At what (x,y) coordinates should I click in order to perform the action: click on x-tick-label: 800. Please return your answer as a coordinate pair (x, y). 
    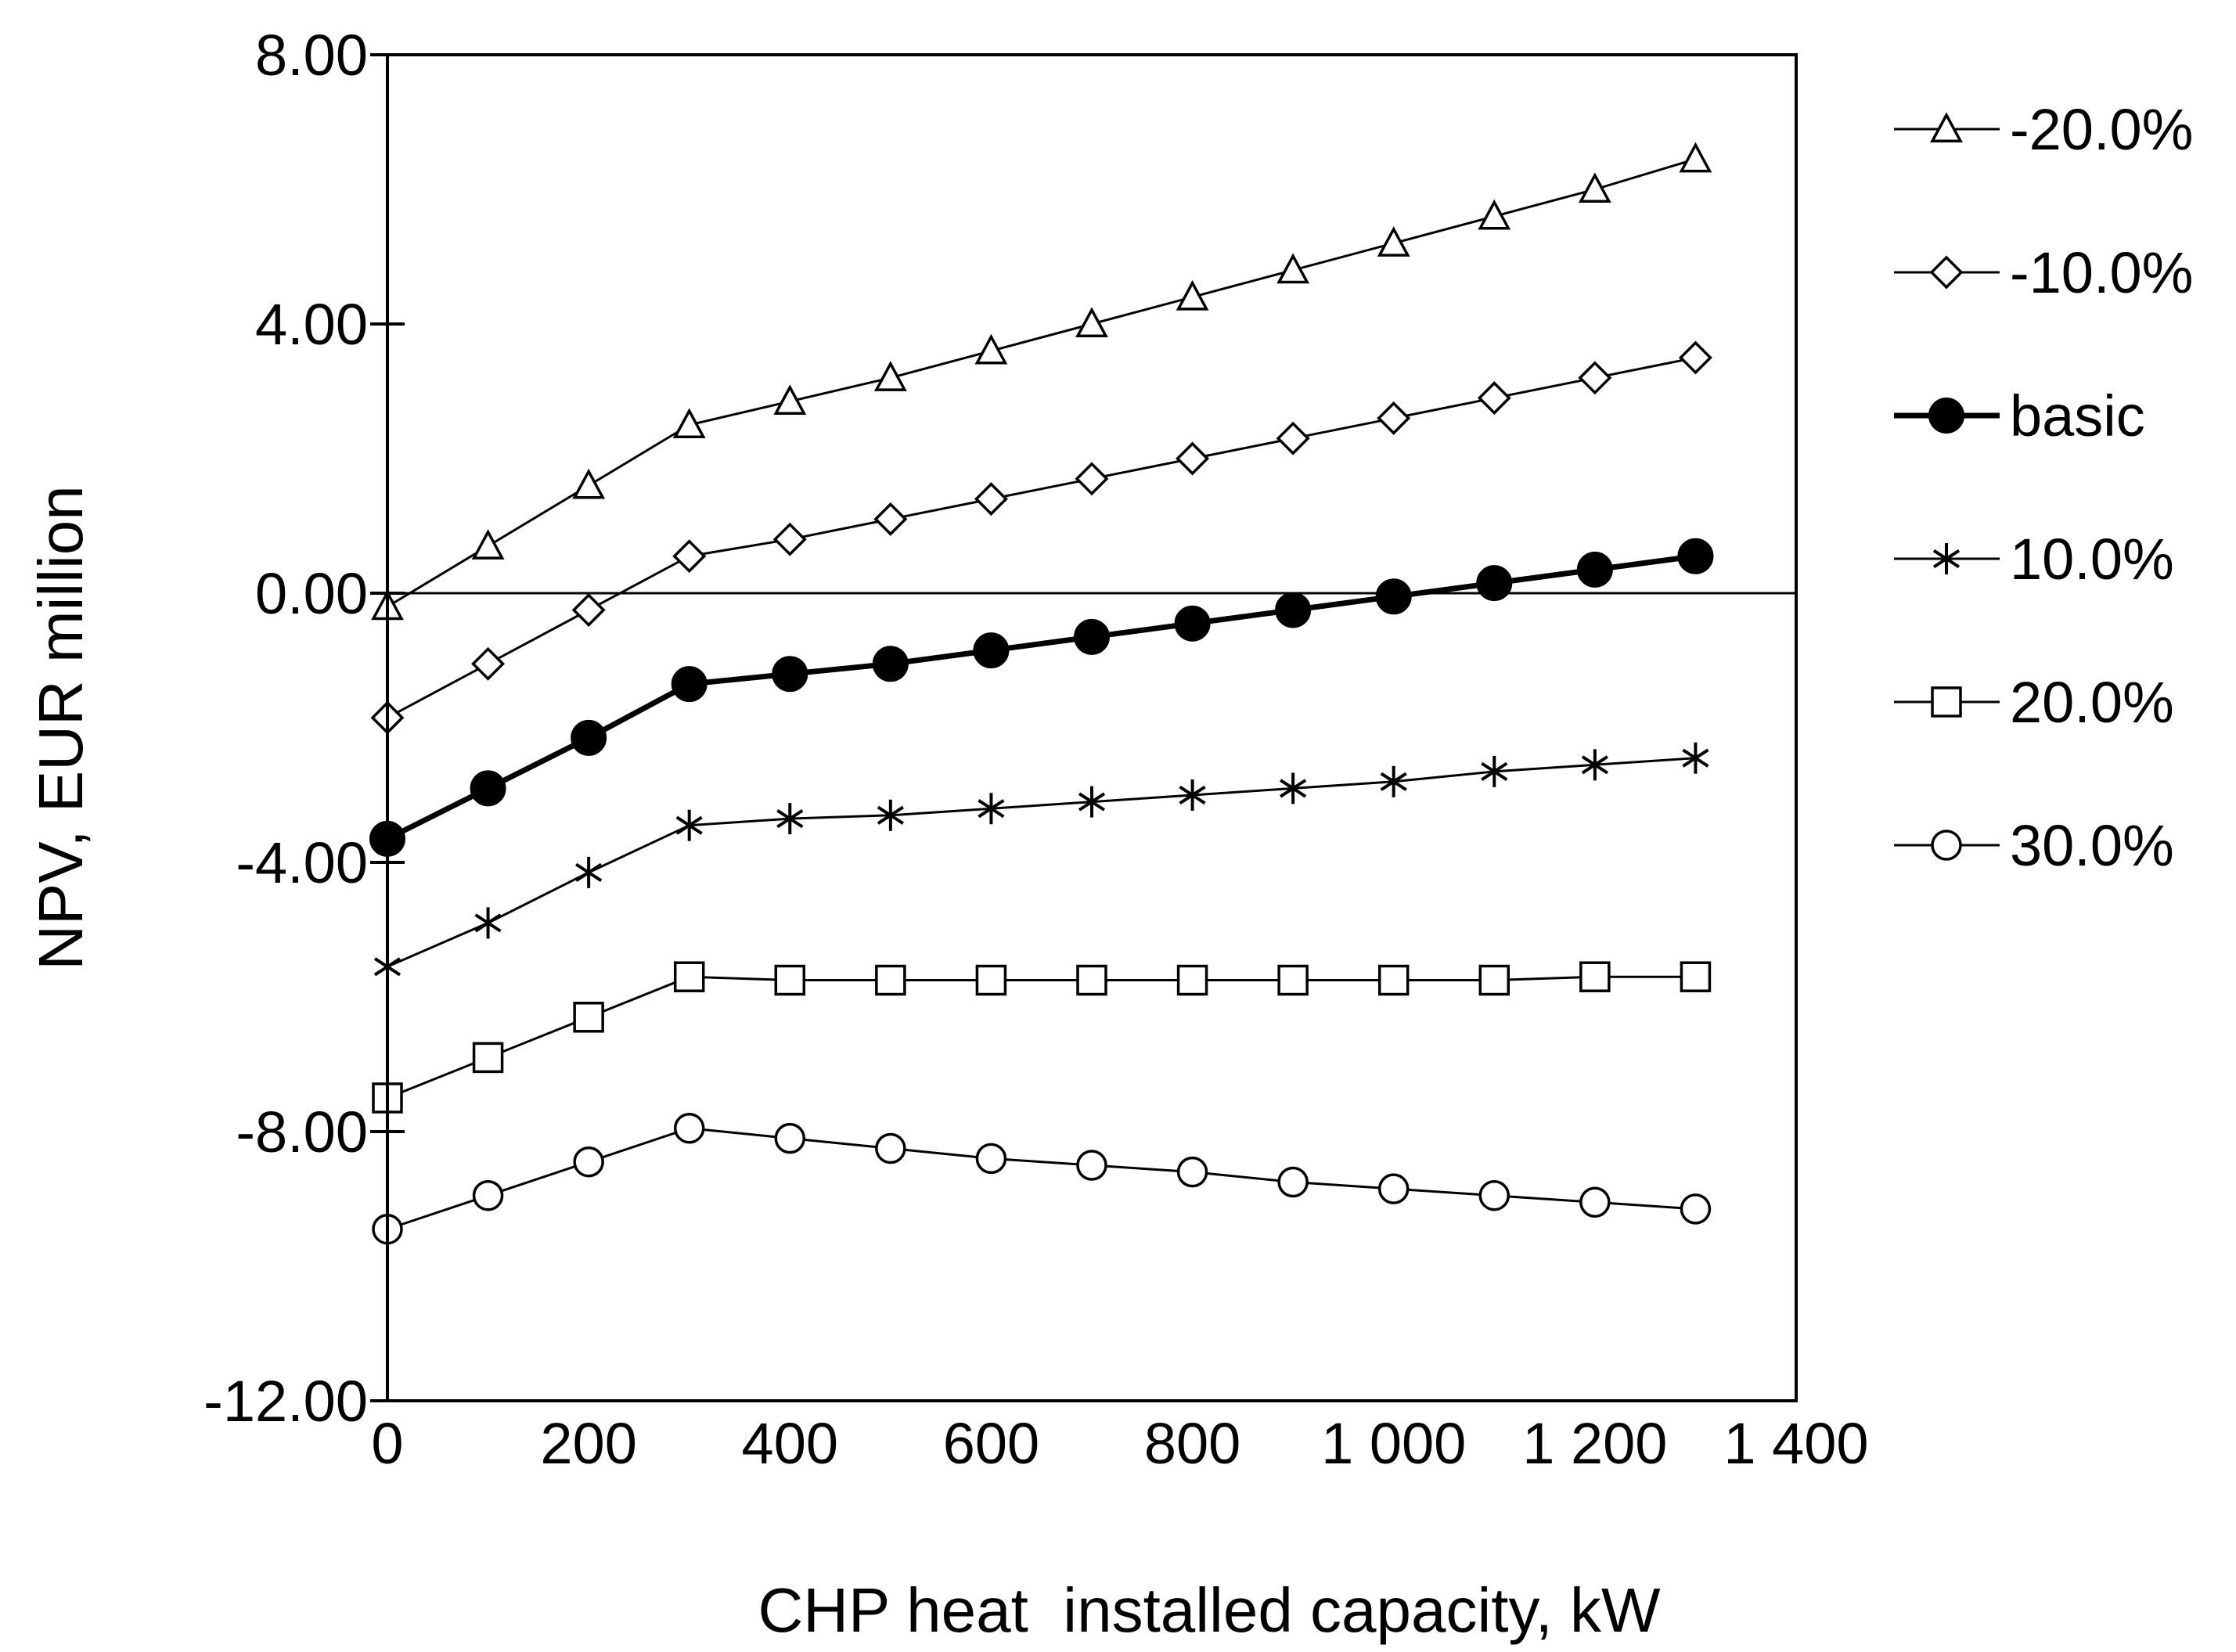
    Looking at the image, I should click on (1192, 1443).